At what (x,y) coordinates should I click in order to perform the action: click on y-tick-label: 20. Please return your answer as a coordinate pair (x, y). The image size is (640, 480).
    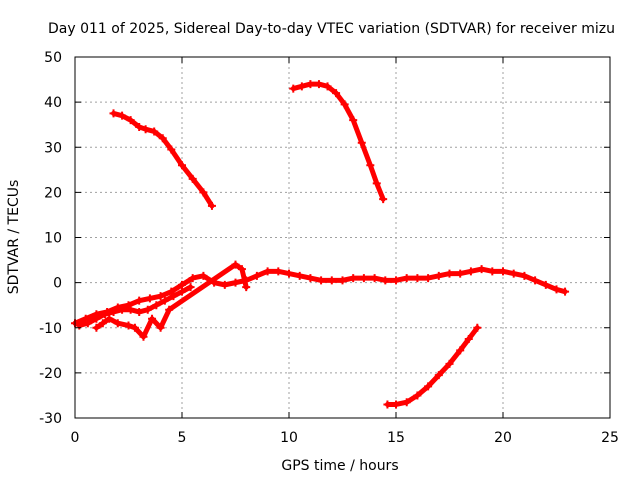
    Looking at the image, I should click on (53, 193).